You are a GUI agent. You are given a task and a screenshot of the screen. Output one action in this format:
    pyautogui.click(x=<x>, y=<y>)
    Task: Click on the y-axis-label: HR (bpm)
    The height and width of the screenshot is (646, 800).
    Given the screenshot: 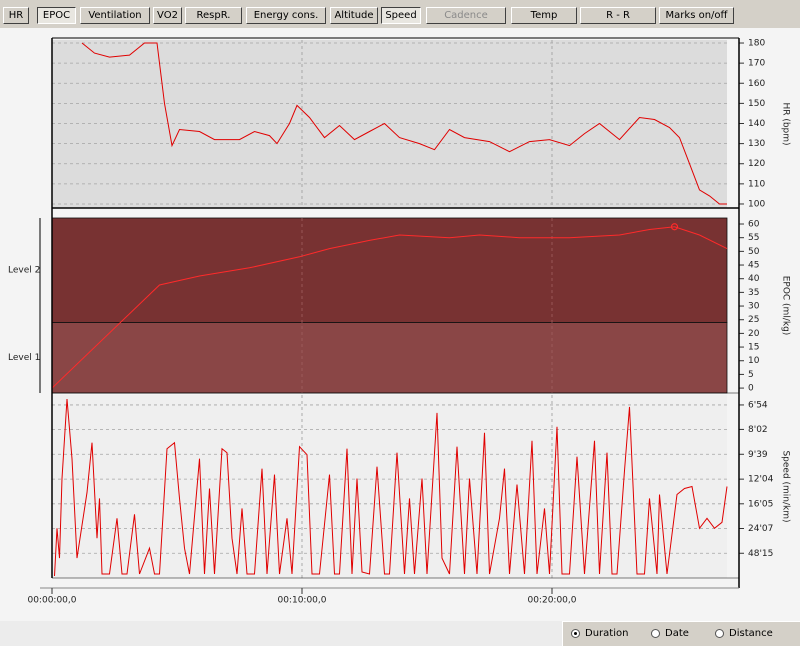 What is the action you would take?
    pyautogui.click(x=786, y=123)
    